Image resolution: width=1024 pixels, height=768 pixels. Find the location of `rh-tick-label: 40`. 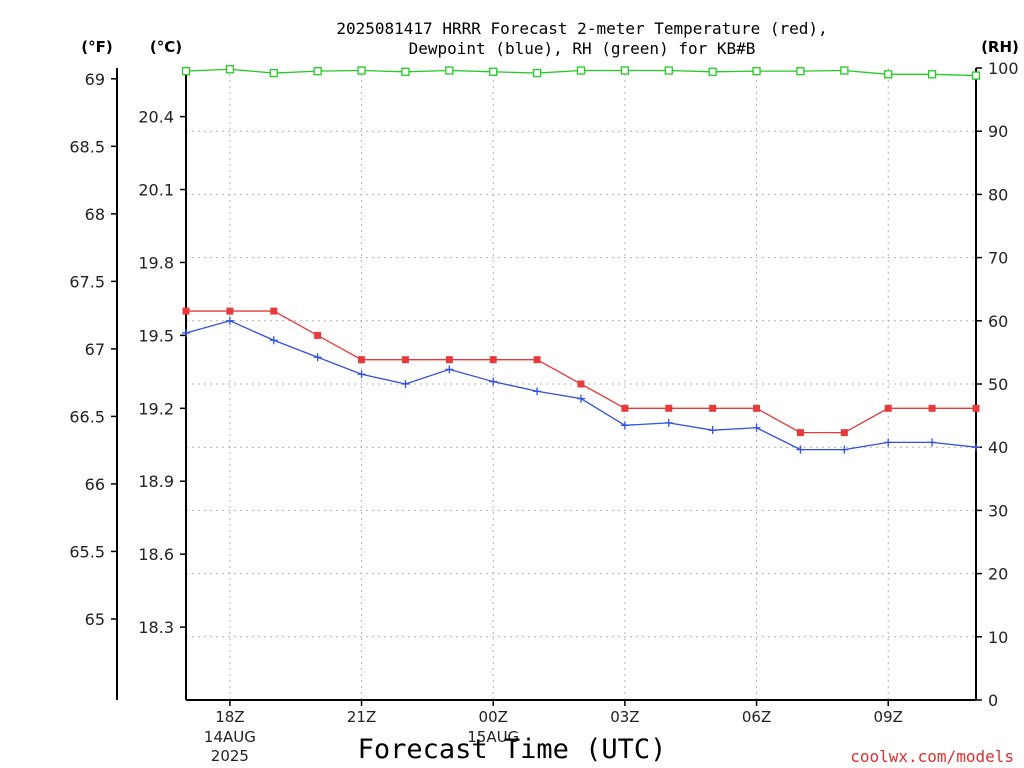

rh-tick-label: 40 is located at coordinates (998, 447).